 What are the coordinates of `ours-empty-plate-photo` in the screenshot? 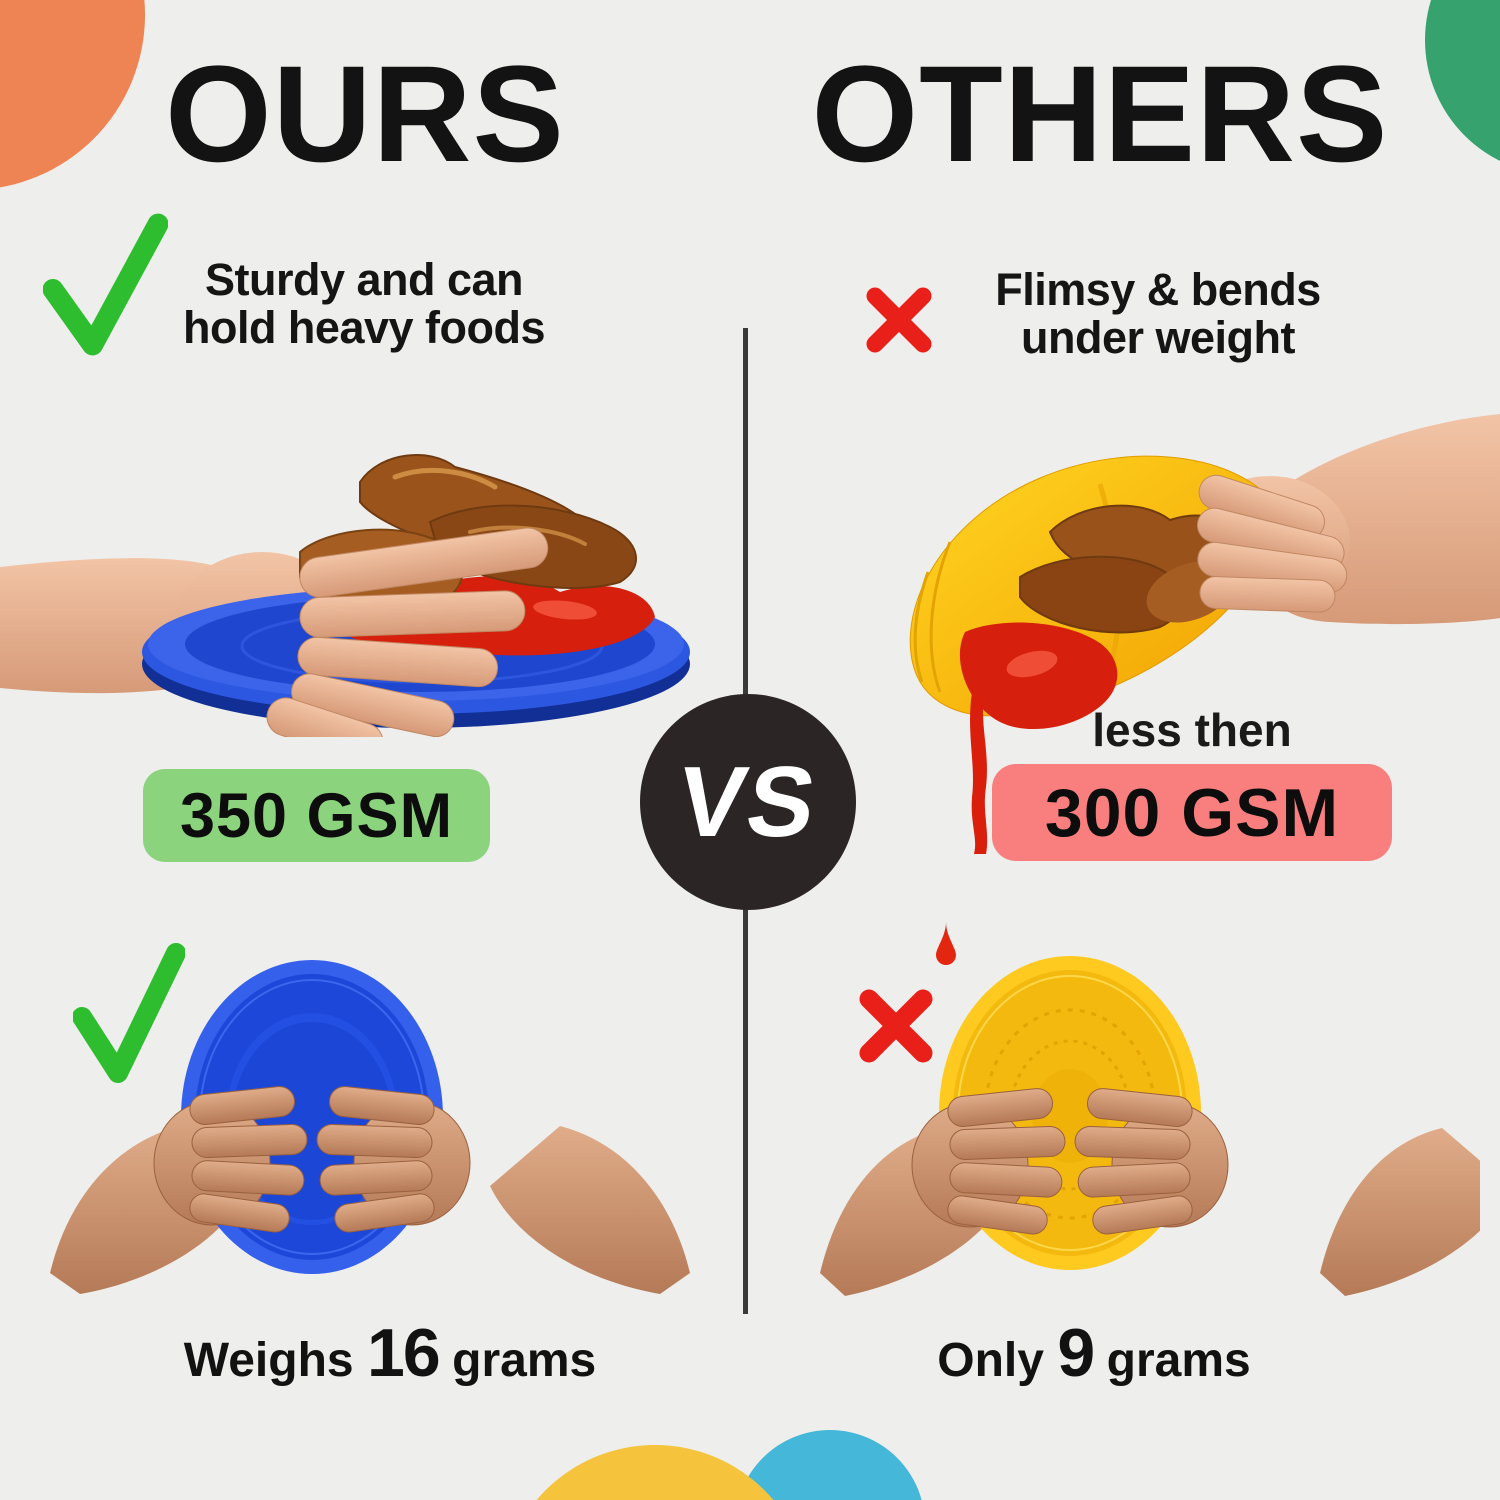 It's located at (370, 1115).